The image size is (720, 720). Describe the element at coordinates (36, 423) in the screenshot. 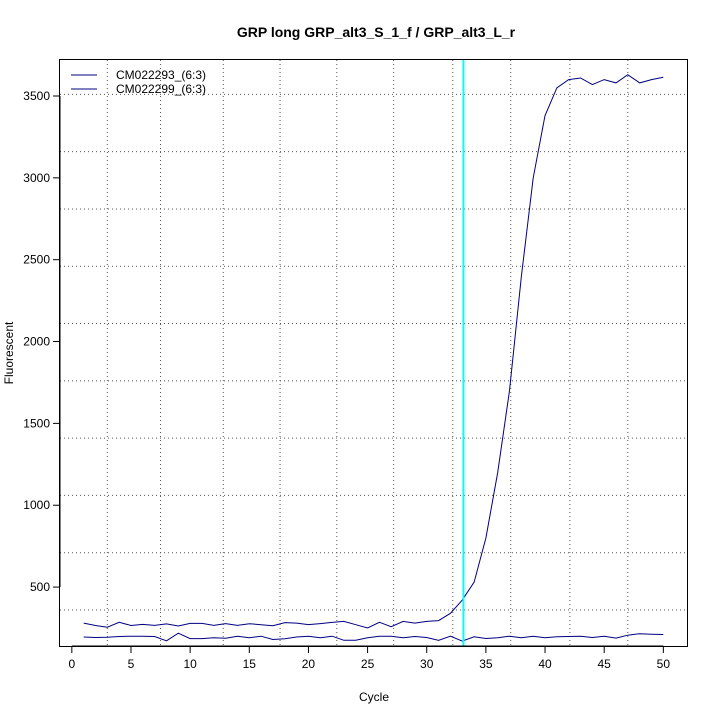

I see `y-tick-label: 1500` at that location.